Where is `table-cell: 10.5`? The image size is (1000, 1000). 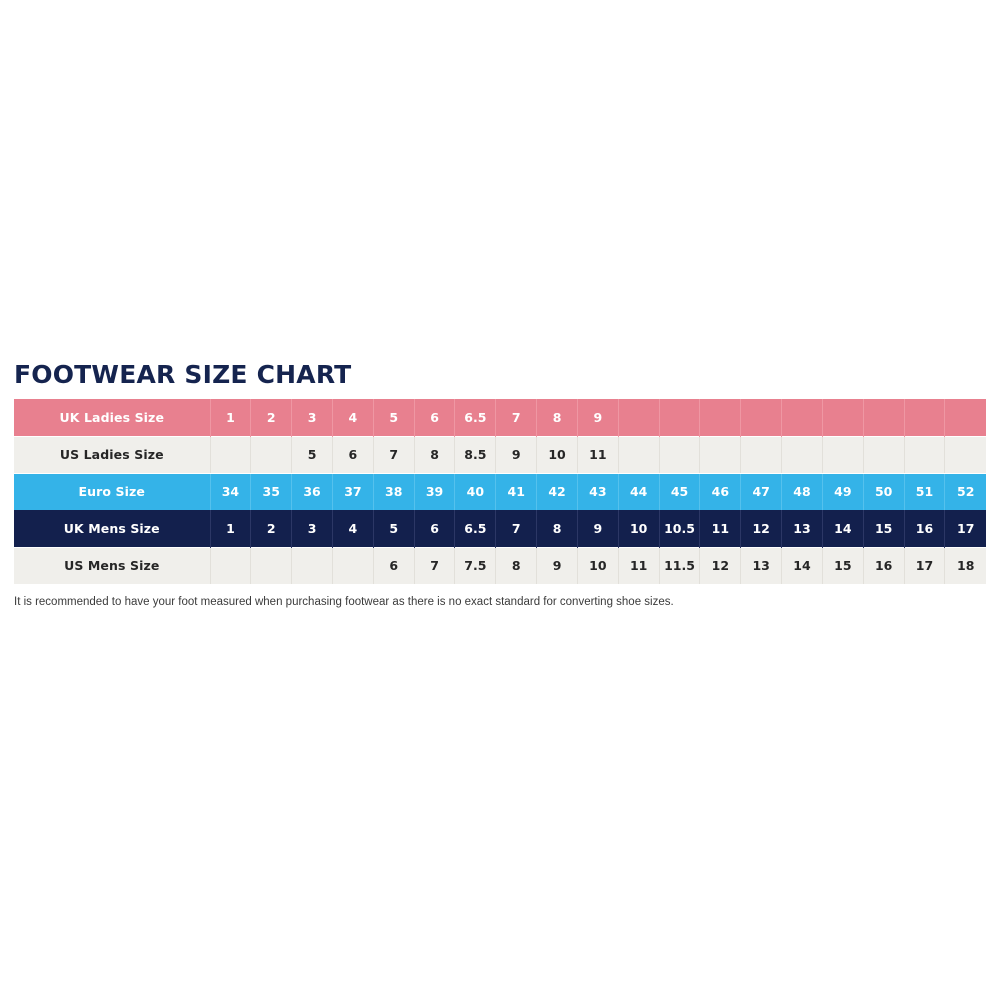 table-cell: 10.5 is located at coordinates (680, 528).